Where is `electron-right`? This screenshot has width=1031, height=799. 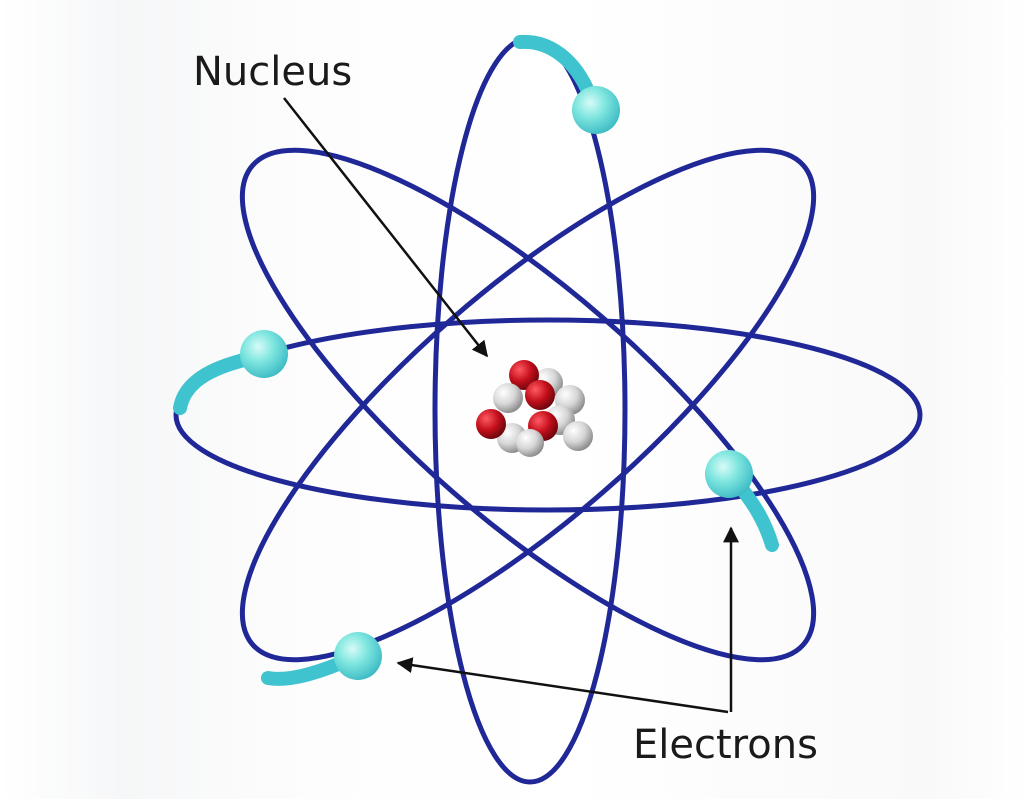
electron-right is located at coordinates (729, 474).